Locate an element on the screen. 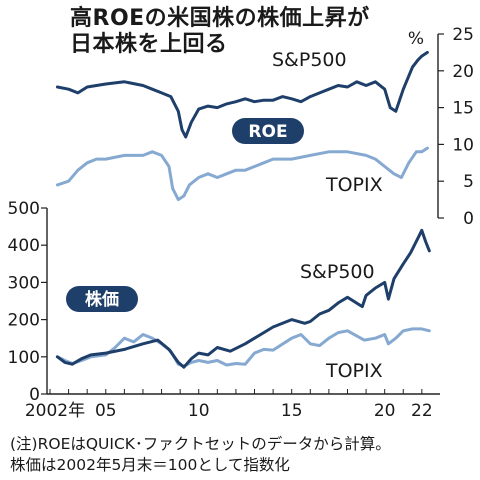 The image size is (480, 480). price-badge-label: 株価 is located at coordinates (102, 299).